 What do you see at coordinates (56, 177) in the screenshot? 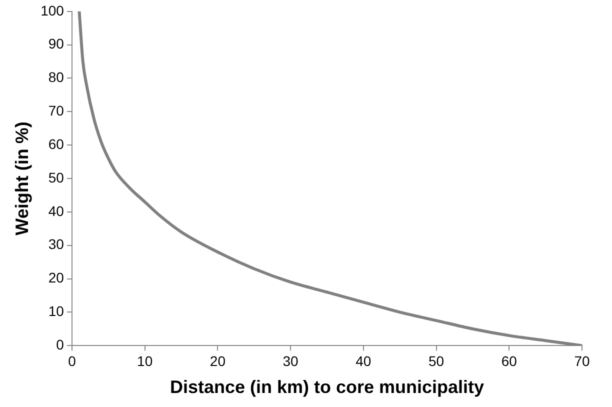
I see `y-tick-label: 50` at bounding box center [56, 177].